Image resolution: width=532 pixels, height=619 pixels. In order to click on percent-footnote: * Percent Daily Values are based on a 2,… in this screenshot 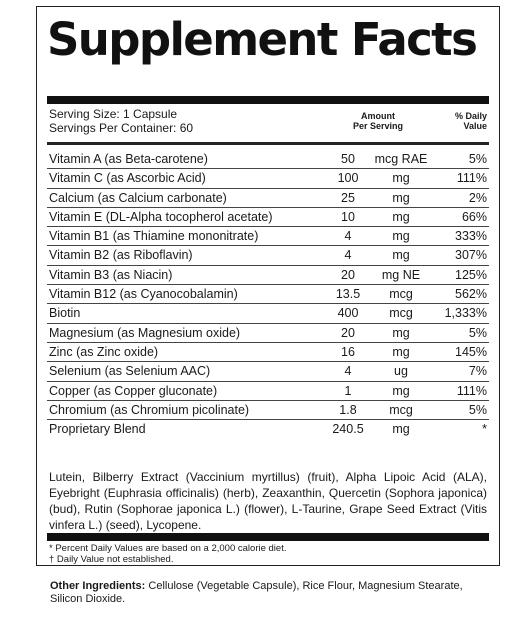, I will do `click(168, 548)`.